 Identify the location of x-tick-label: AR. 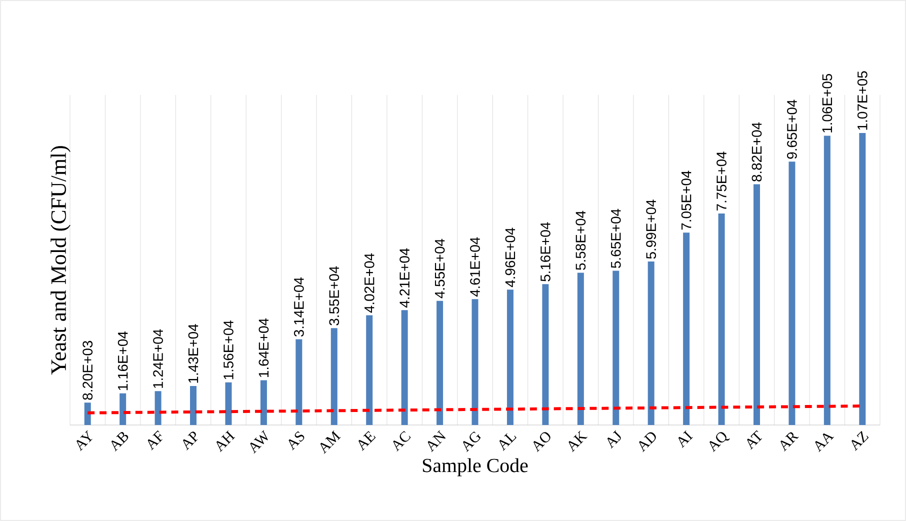
(789, 442).